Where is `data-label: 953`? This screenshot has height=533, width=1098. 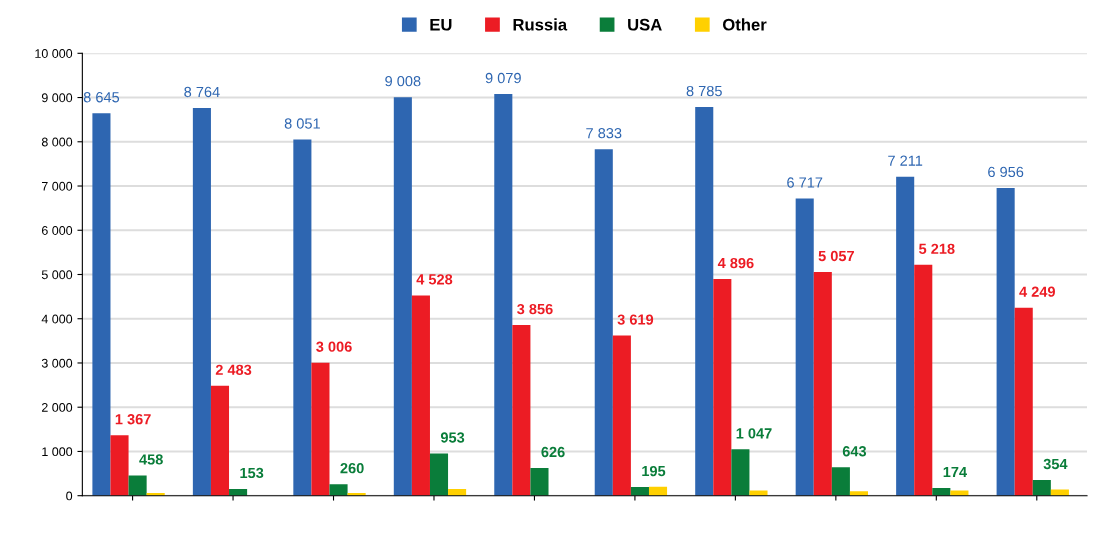
data-label: 953 is located at coordinates (452, 437).